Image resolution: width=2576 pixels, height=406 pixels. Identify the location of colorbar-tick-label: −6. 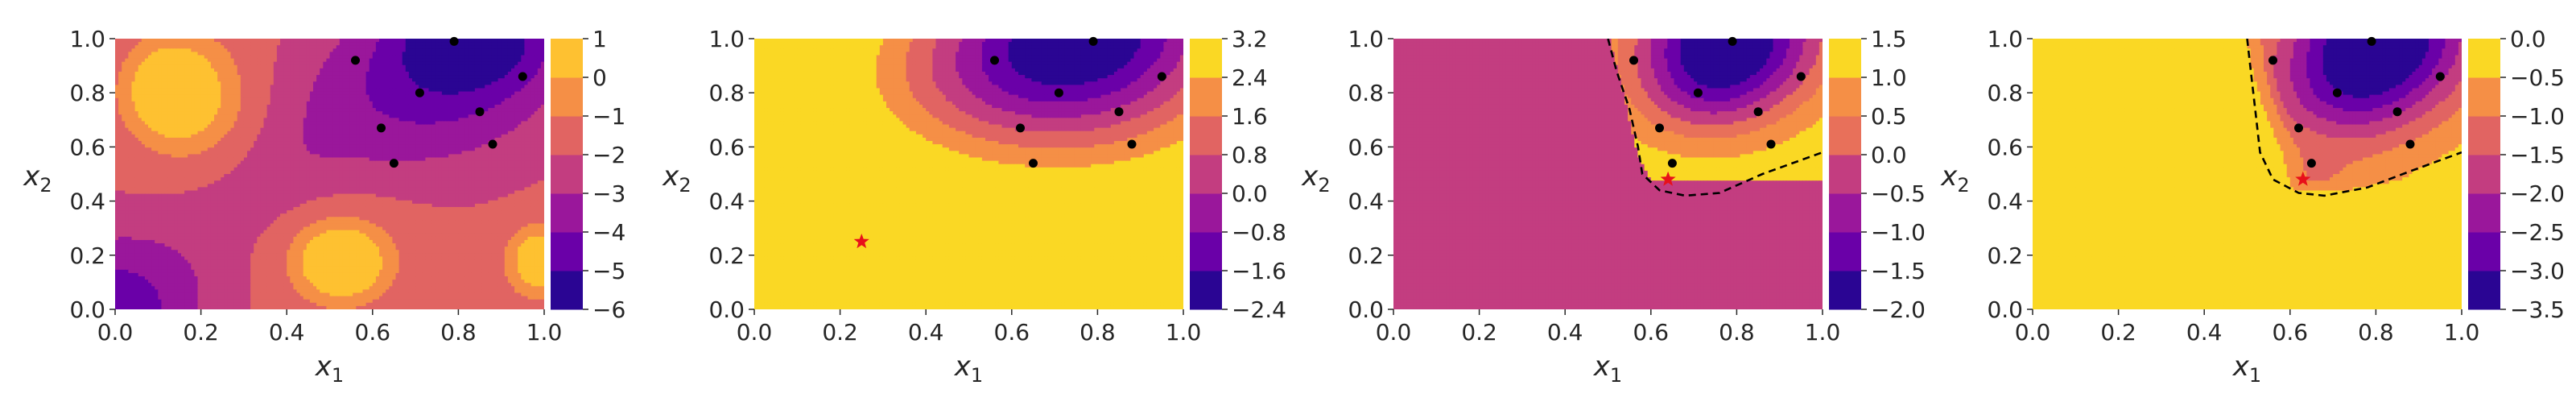
(608, 309).